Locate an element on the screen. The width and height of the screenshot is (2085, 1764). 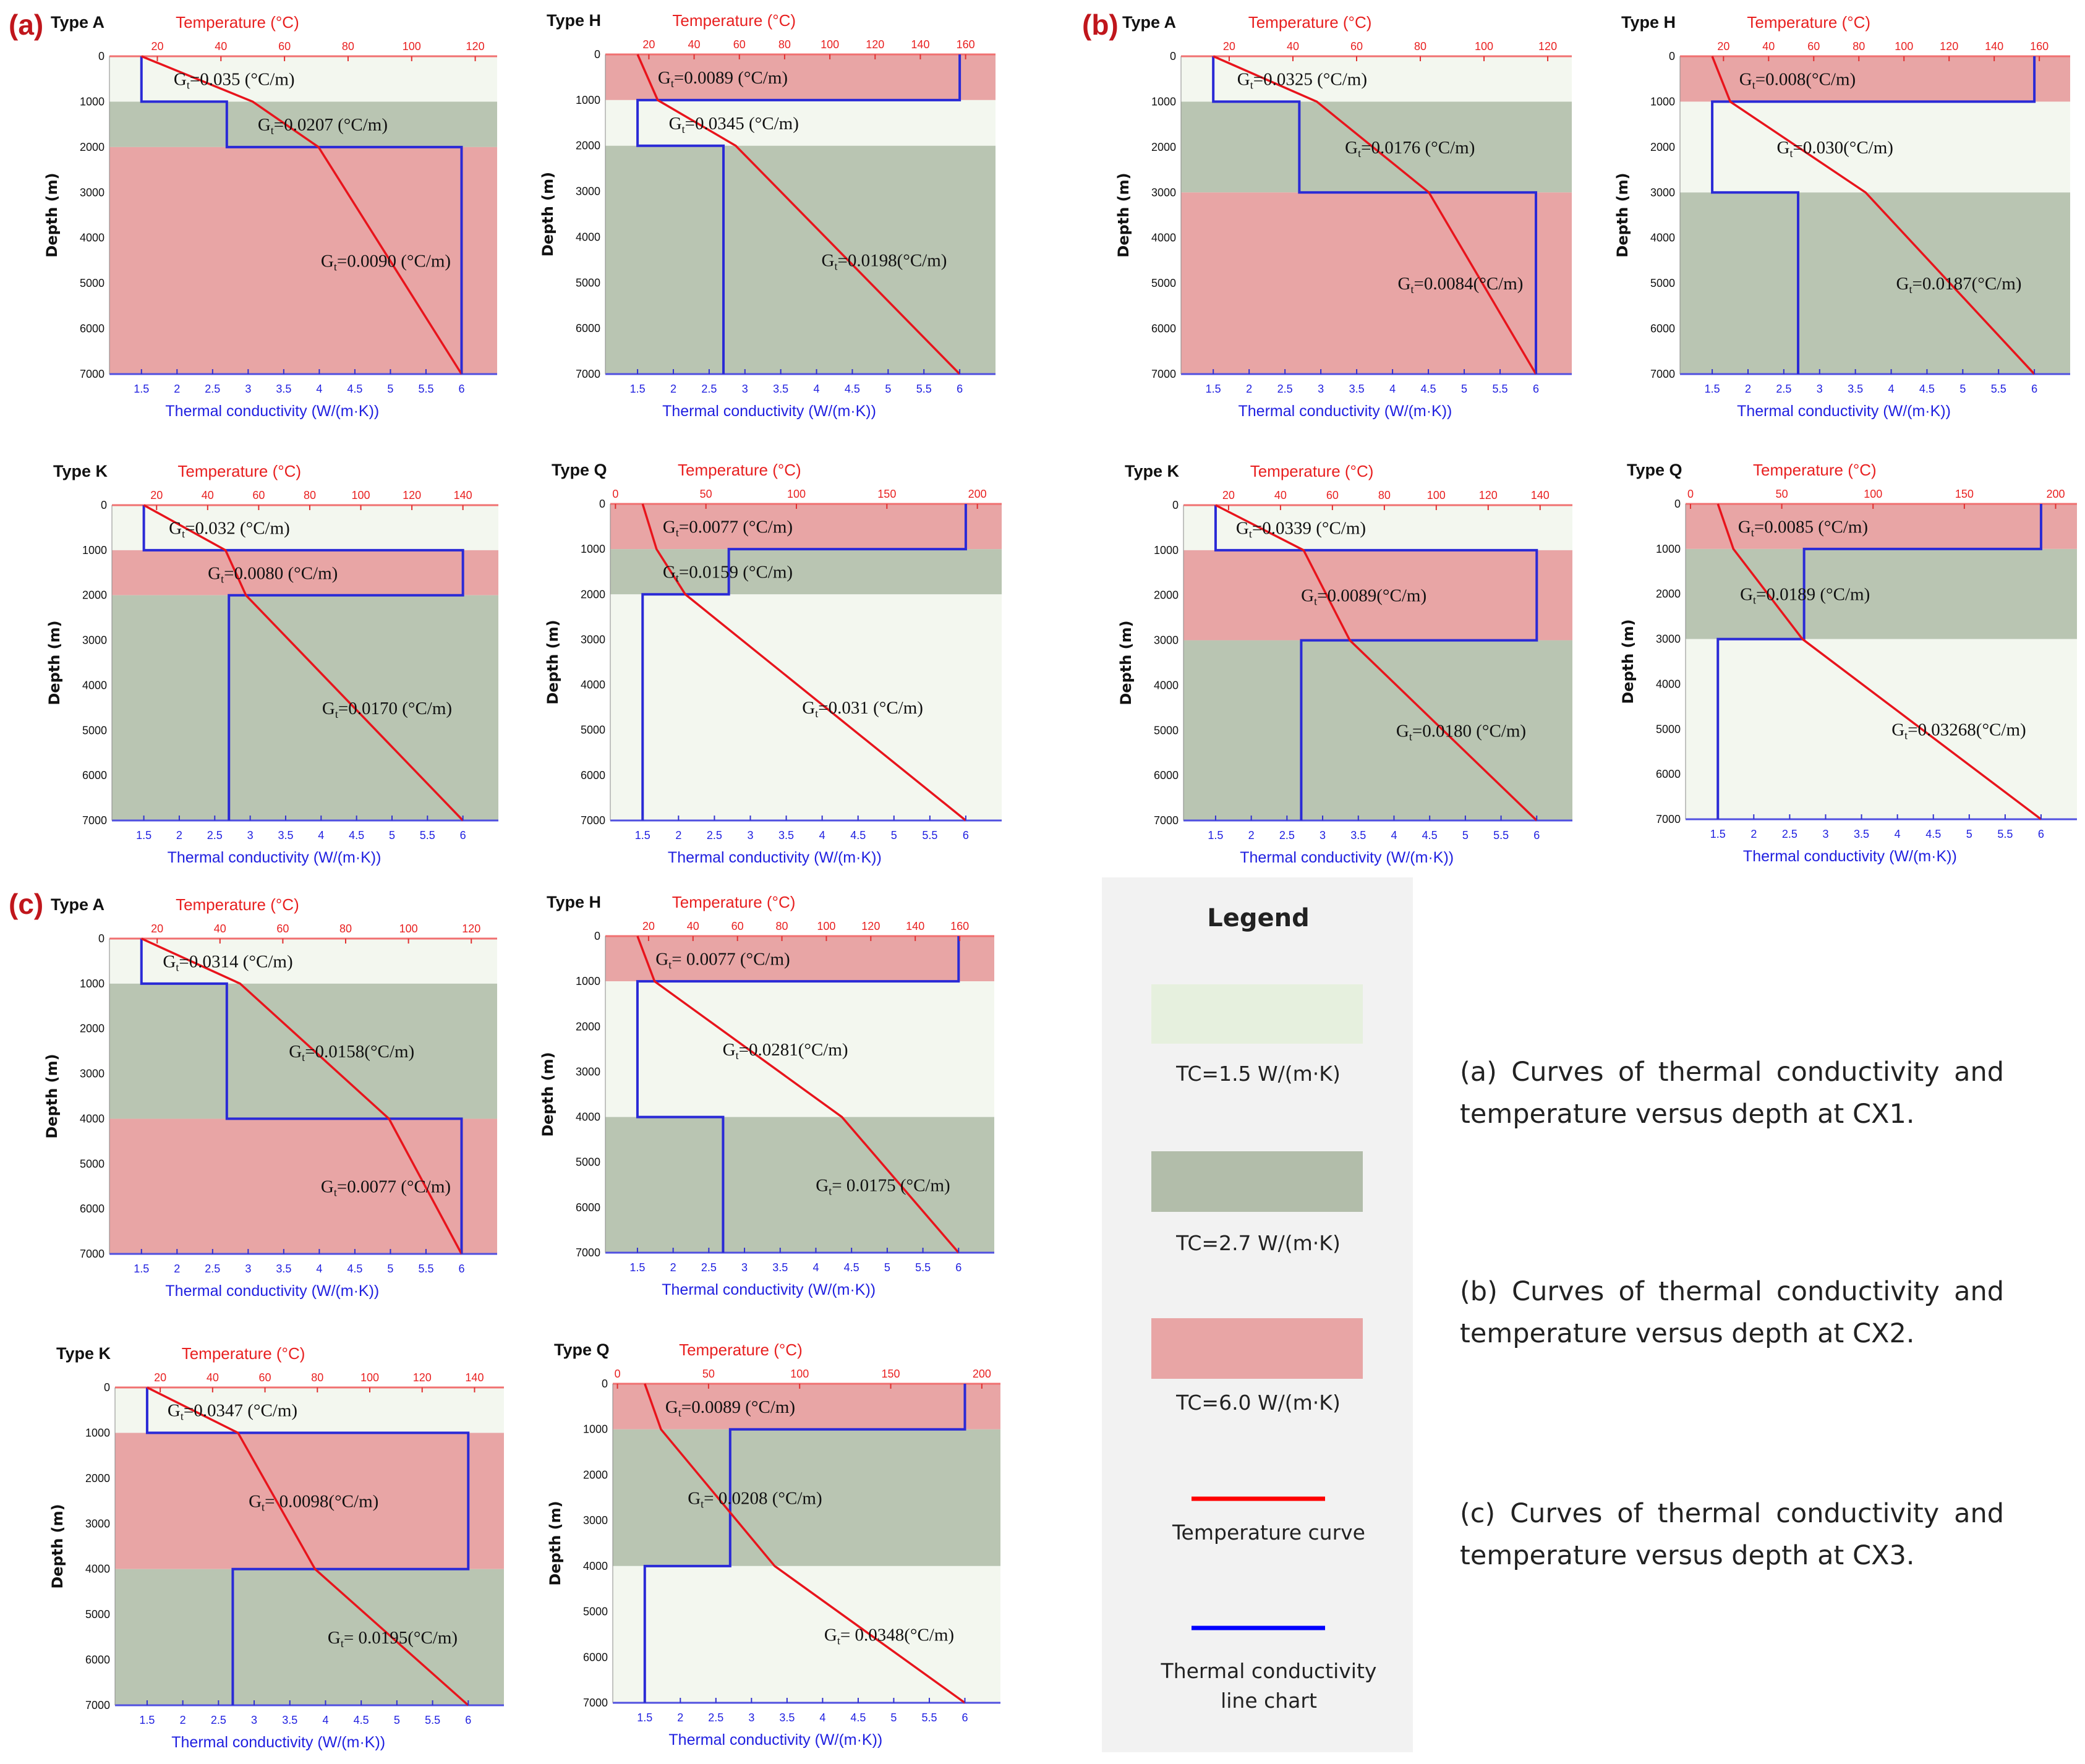
gradient-value: =0.0180 (°C/m) is located at coordinates (1469, 731).